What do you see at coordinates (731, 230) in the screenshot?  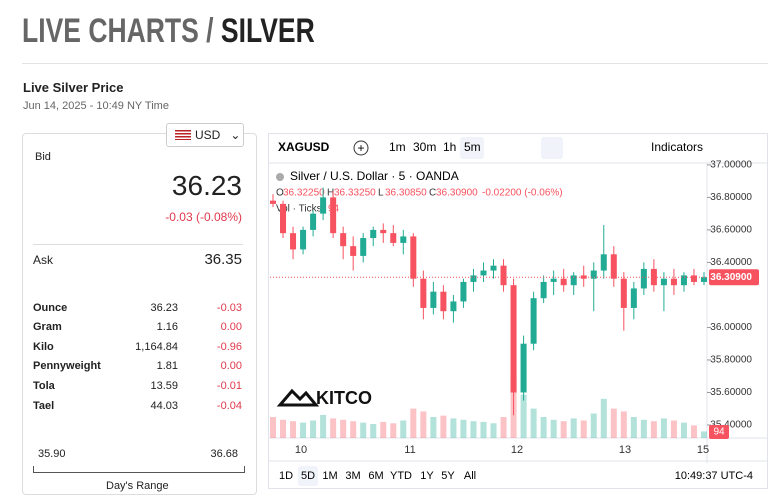 I see `y-tick-label: 36.60000` at bounding box center [731, 230].